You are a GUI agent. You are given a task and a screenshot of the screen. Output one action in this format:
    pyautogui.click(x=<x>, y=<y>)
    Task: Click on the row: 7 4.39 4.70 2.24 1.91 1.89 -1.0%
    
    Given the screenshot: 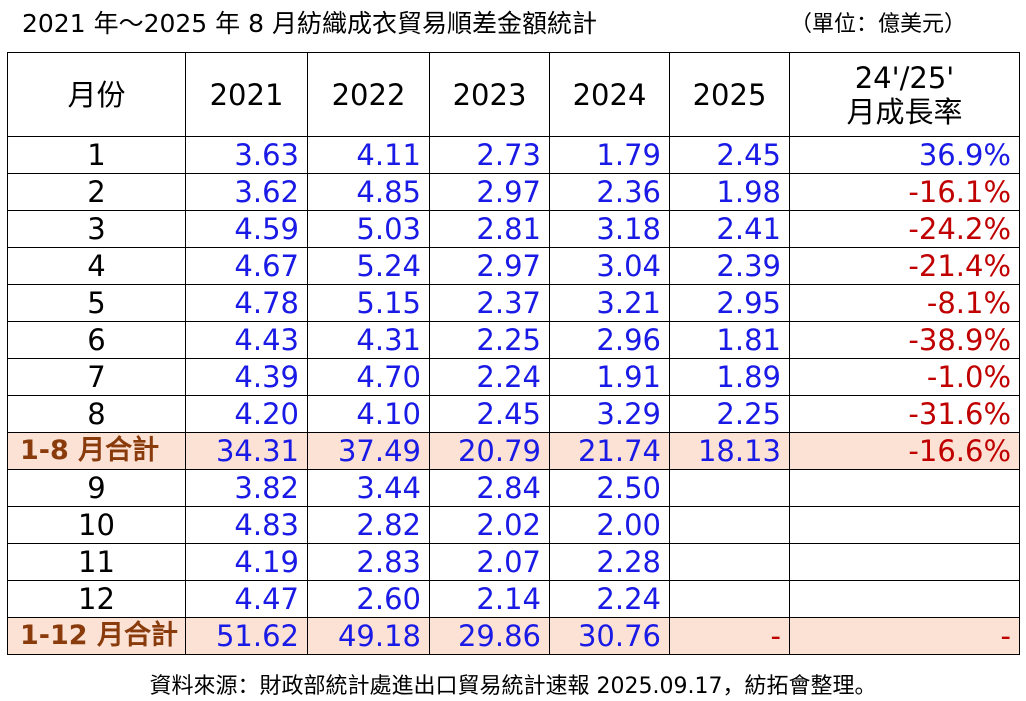 What is the action you would take?
    pyautogui.click(x=513, y=377)
    